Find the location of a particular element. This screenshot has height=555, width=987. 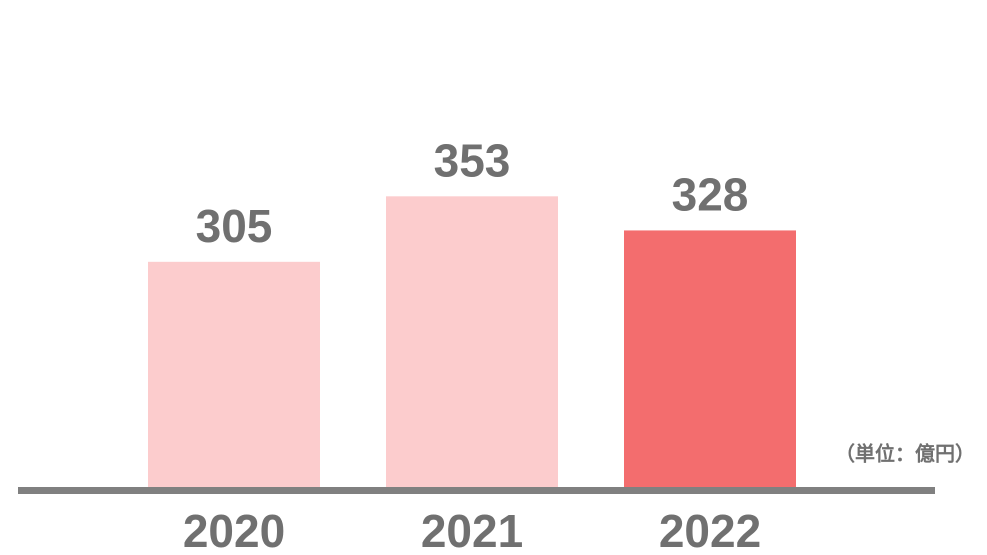

x-tick-label: 2021 is located at coordinates (472, 530).